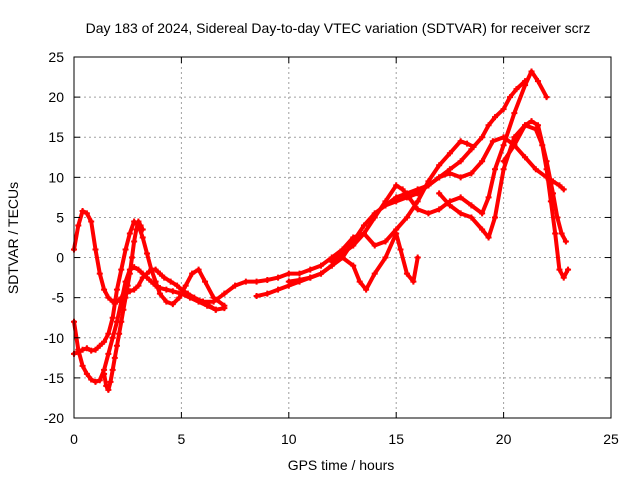  Describe the element at coordinates (341, 465) in the screenshot. I see `x-axis-label: GPS time / hours` at that location.